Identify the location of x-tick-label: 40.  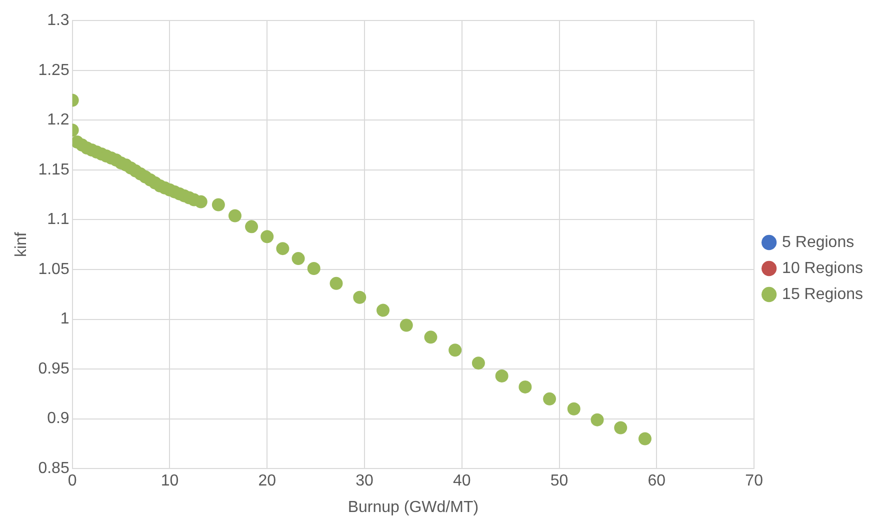
(461, 481).